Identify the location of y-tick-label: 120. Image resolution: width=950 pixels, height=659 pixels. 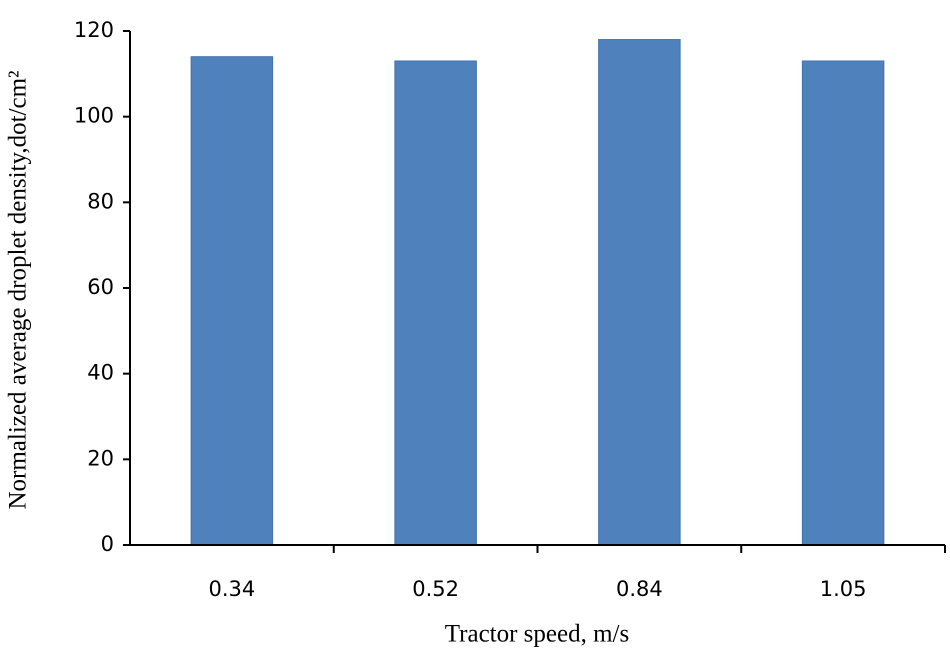
(94, 30).